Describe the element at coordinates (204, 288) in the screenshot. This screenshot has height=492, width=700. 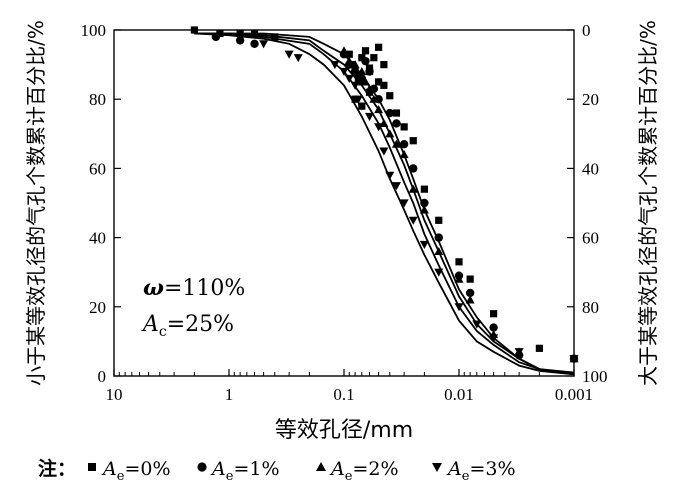
I see `omega-value: =110%` at that location.